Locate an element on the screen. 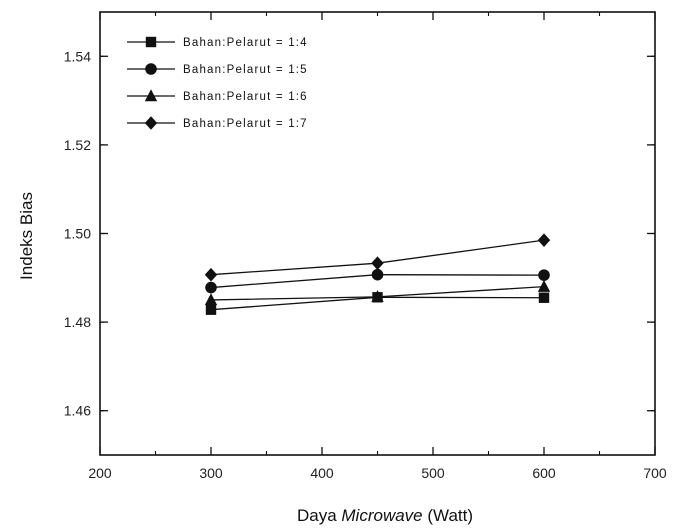 Image resolution: width=680 pixels, height=529 pixels. legend-label: Bahan:Pelarut = 1:6 is located at coordinates (245, 97).